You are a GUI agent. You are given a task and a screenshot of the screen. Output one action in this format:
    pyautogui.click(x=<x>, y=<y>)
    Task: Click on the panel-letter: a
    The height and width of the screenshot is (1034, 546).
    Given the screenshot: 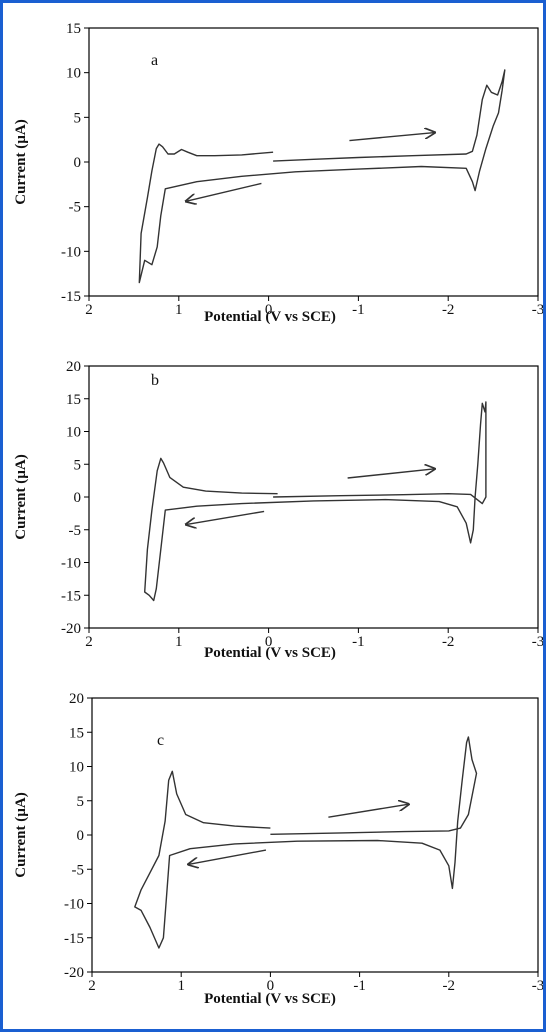 What is the action you would take?
    pyautogui.click(x=154, y=60)
    